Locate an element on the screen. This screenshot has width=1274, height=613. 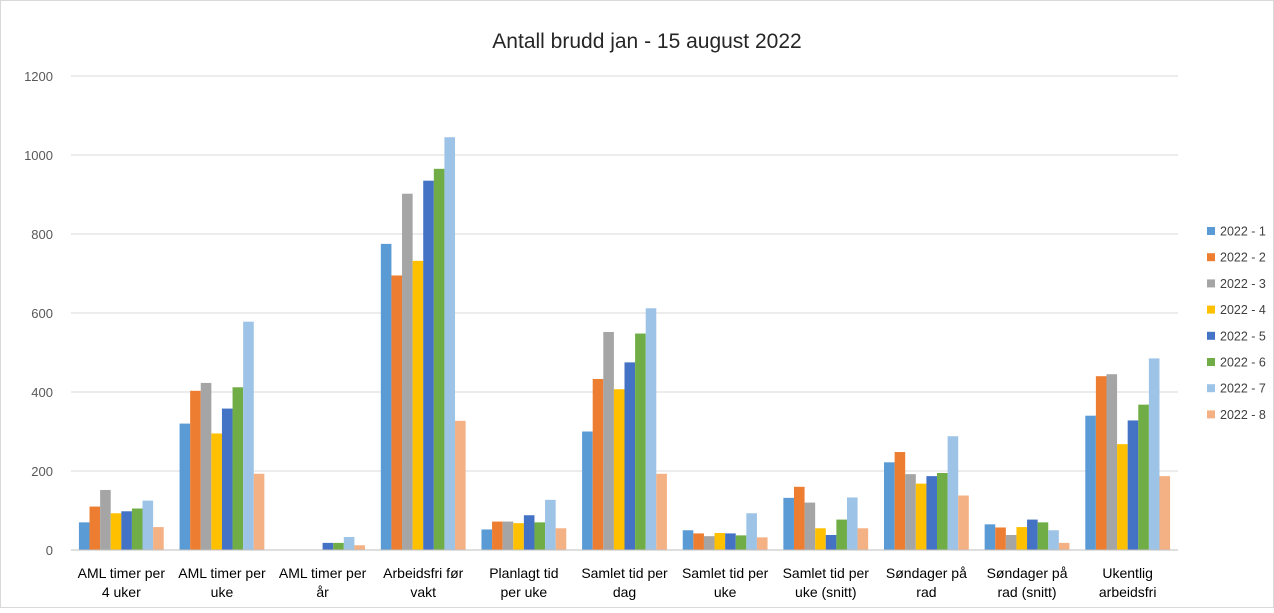
legend-item: 2022 - 4 is located at coordinates (1236, 310).